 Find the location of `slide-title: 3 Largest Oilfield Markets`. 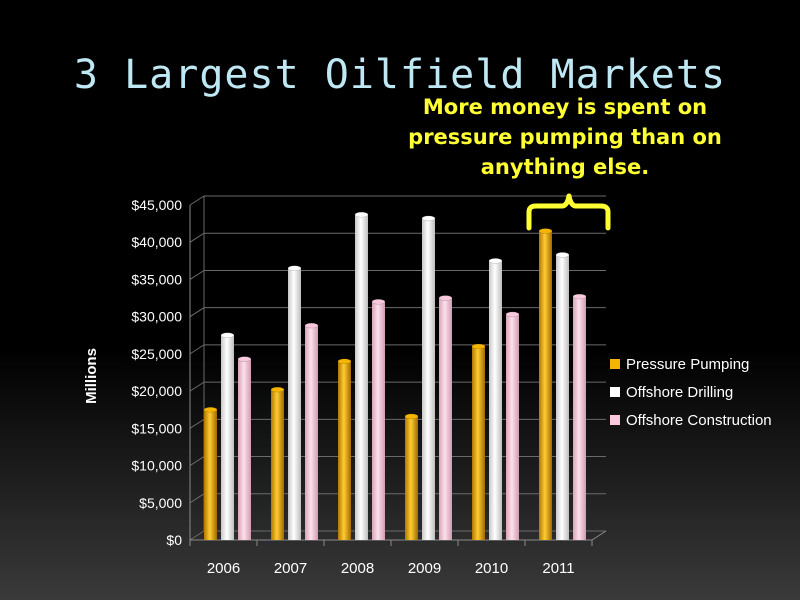

slide-title: 3 Largest Oilfield Markets is located at coordinates (400, 75).